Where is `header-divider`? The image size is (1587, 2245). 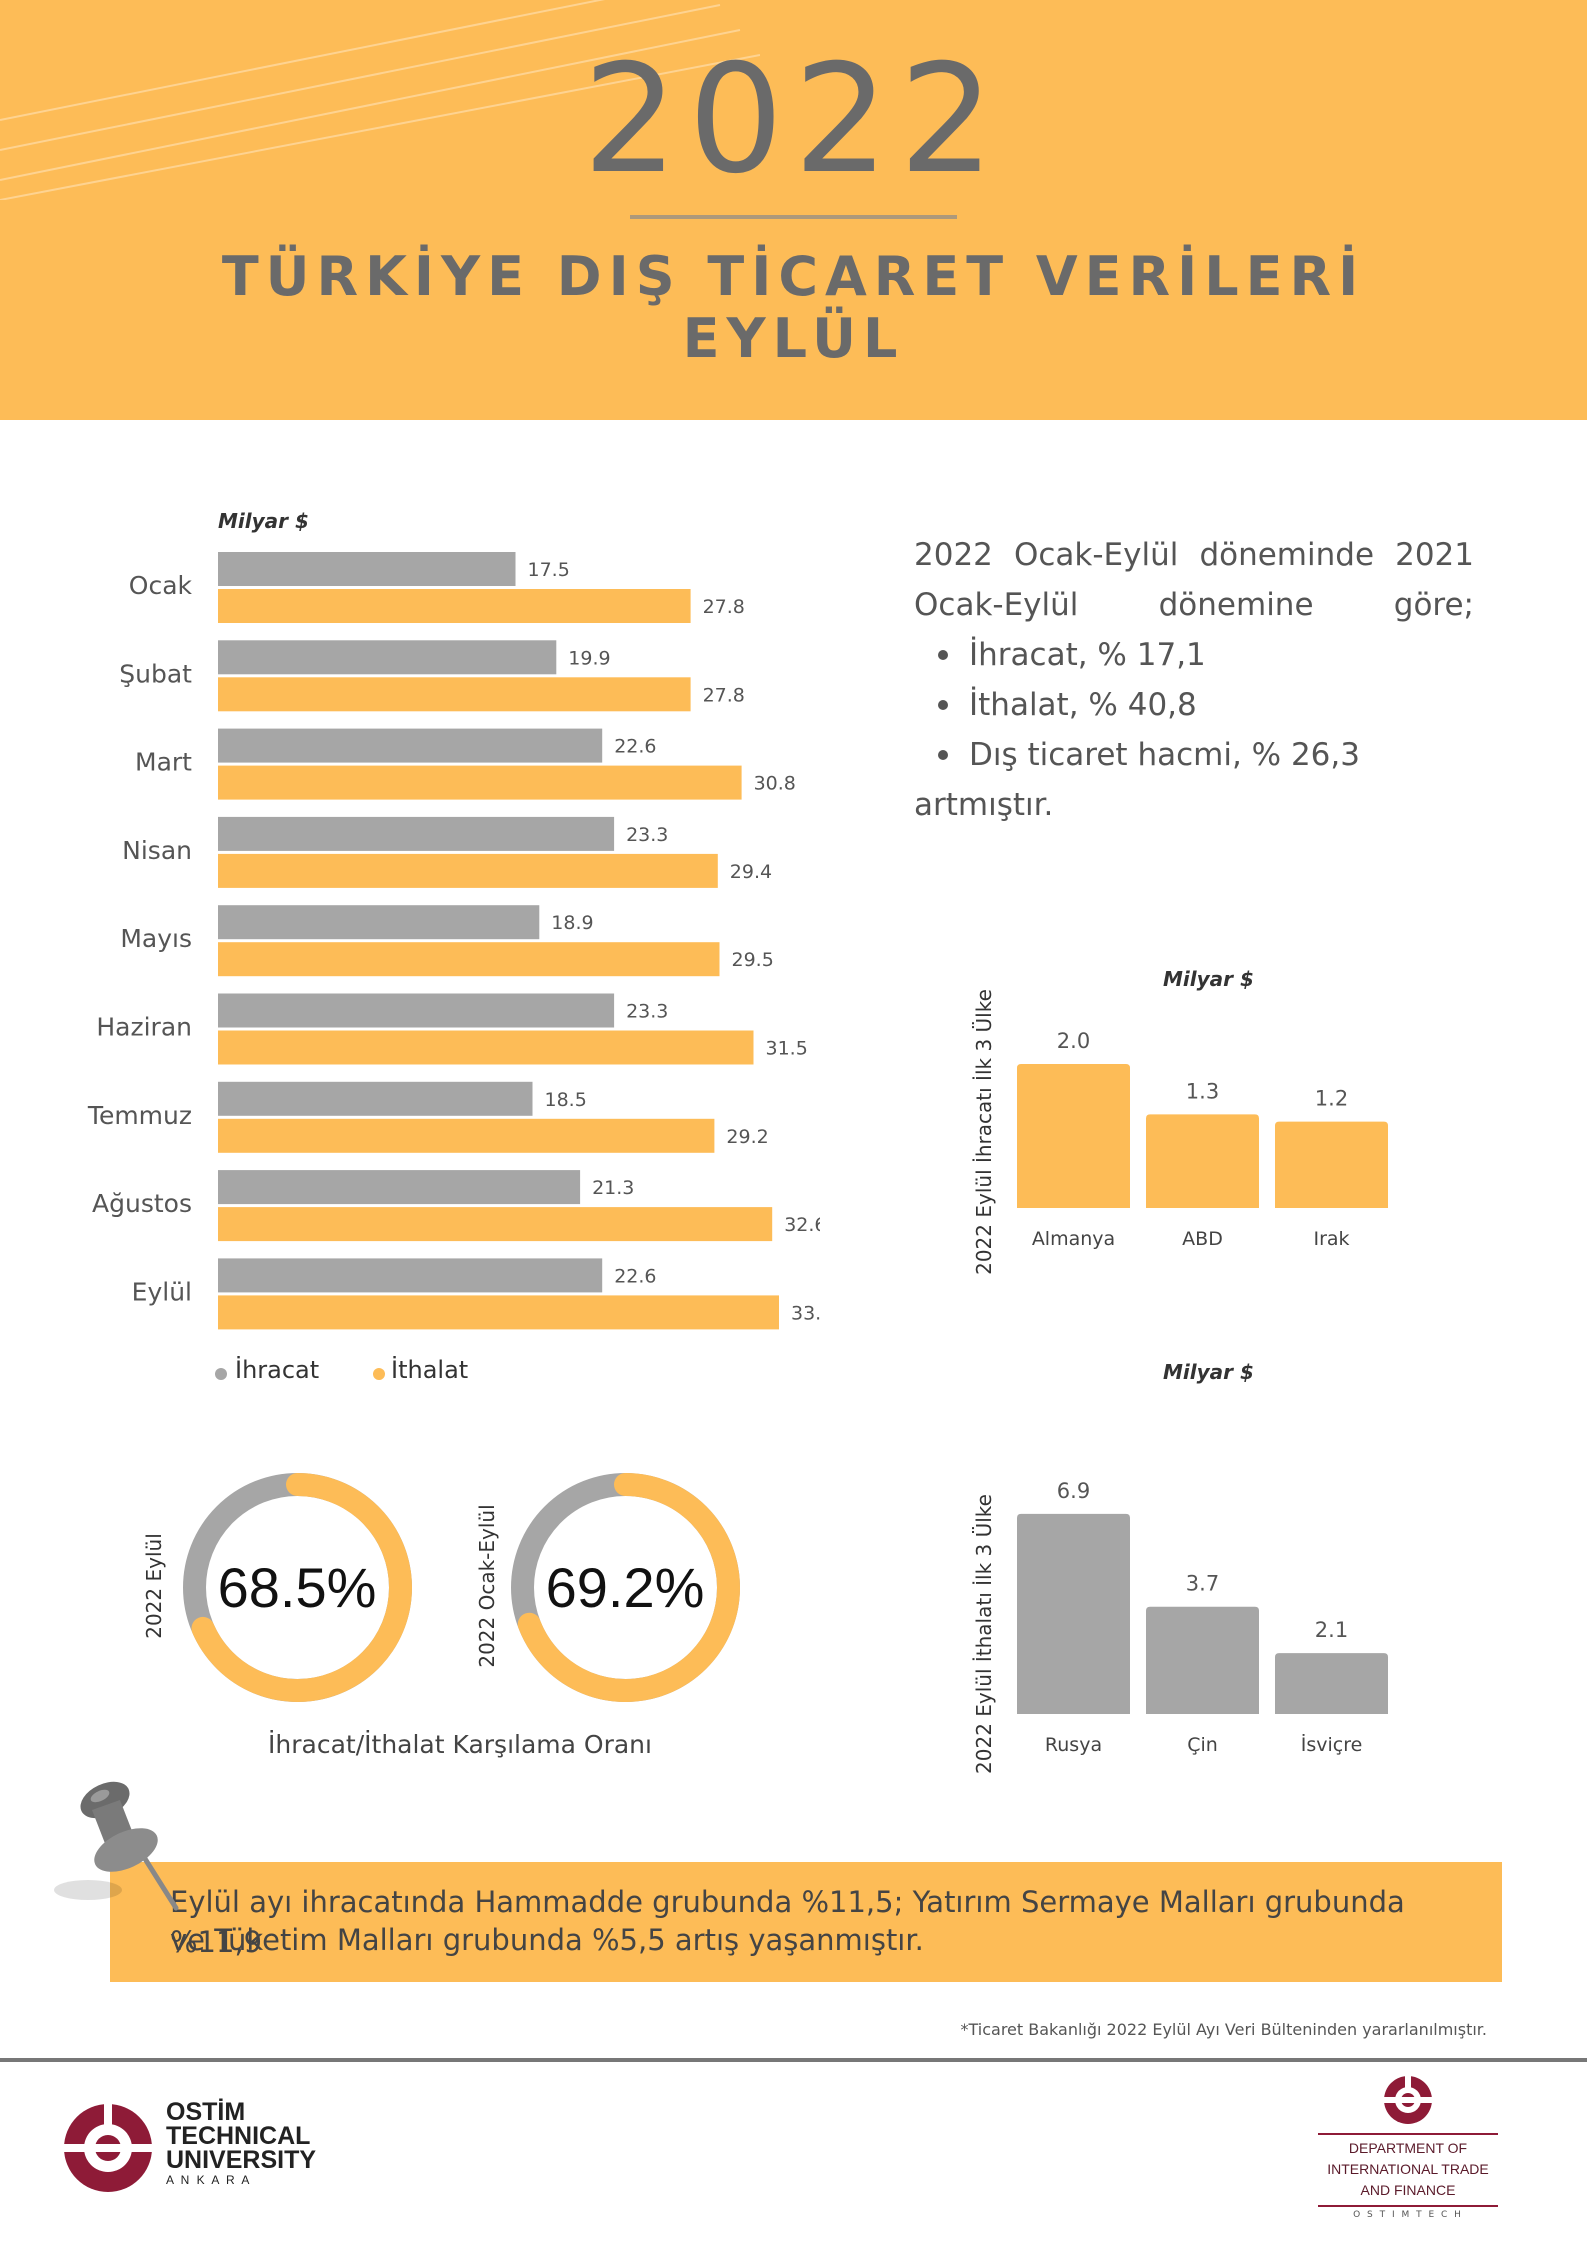
header-divider is located at coordinates (793, 217).